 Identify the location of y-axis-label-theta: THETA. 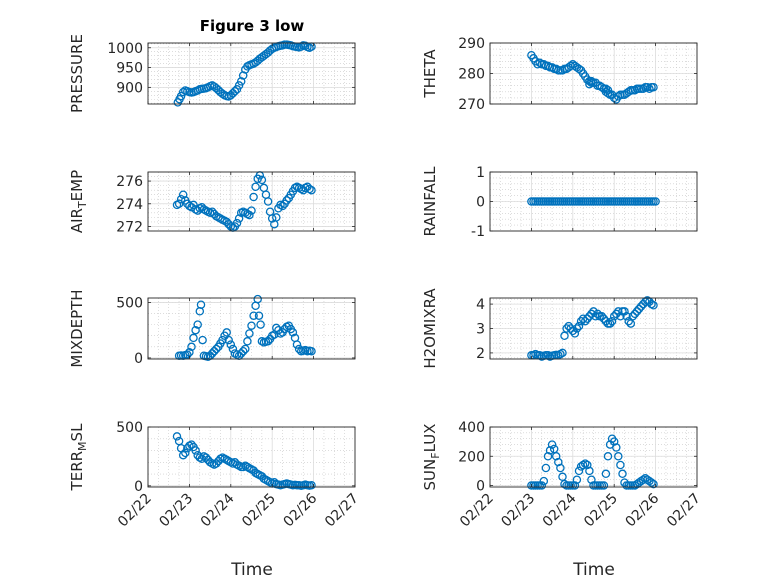
(430, 74).